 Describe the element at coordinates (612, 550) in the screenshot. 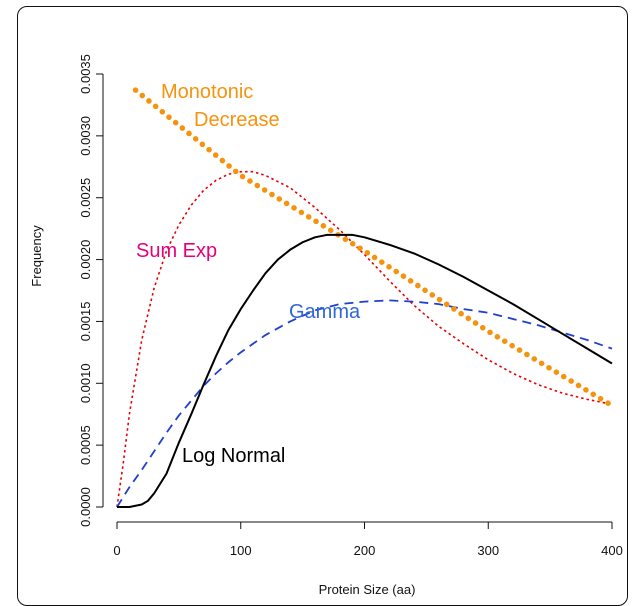

I see `x-tick-label: 400` at that location.